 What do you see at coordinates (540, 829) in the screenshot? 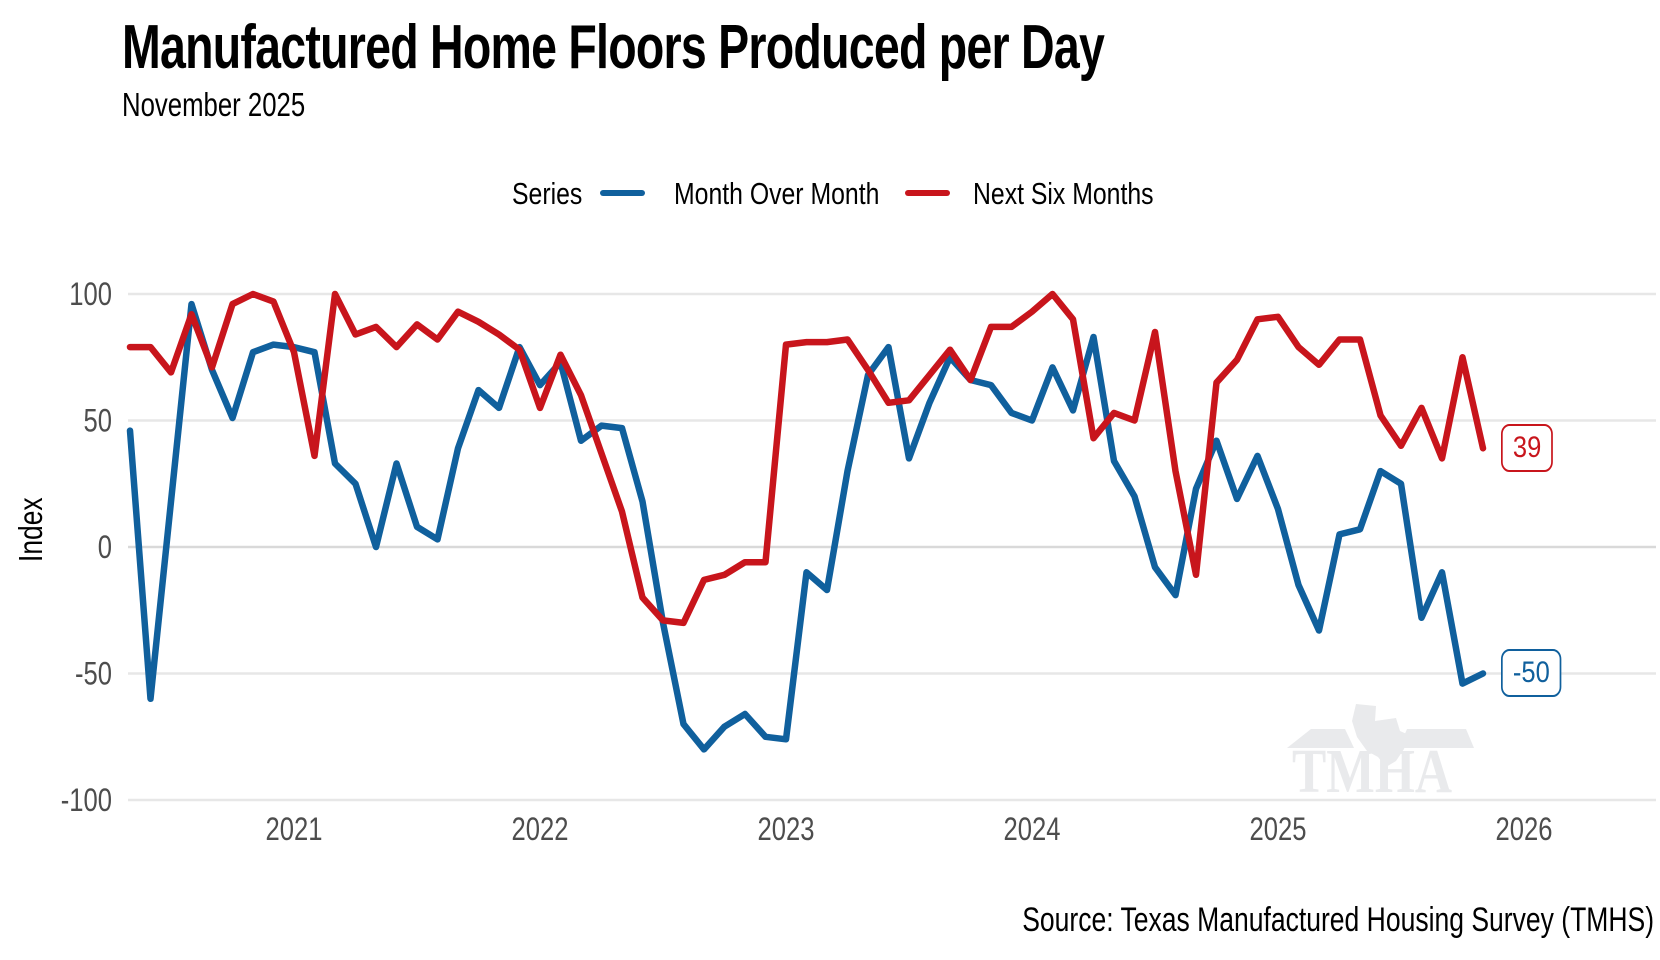
I see `x-tick-label: 2022` at bounding box center [540, 829].